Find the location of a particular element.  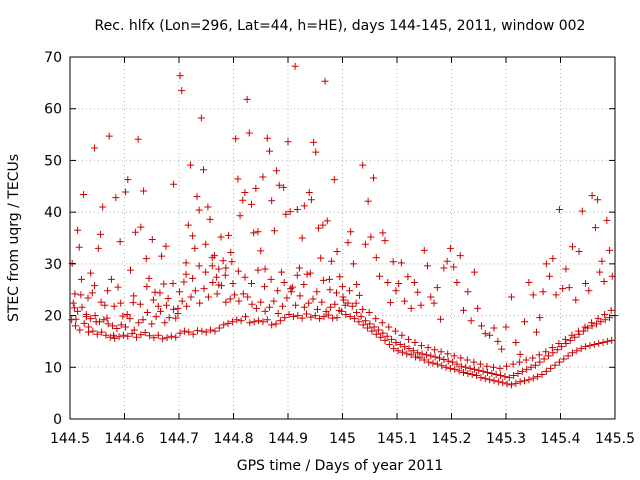

y-tick-label: 10 is located at coordinates (53, 368).